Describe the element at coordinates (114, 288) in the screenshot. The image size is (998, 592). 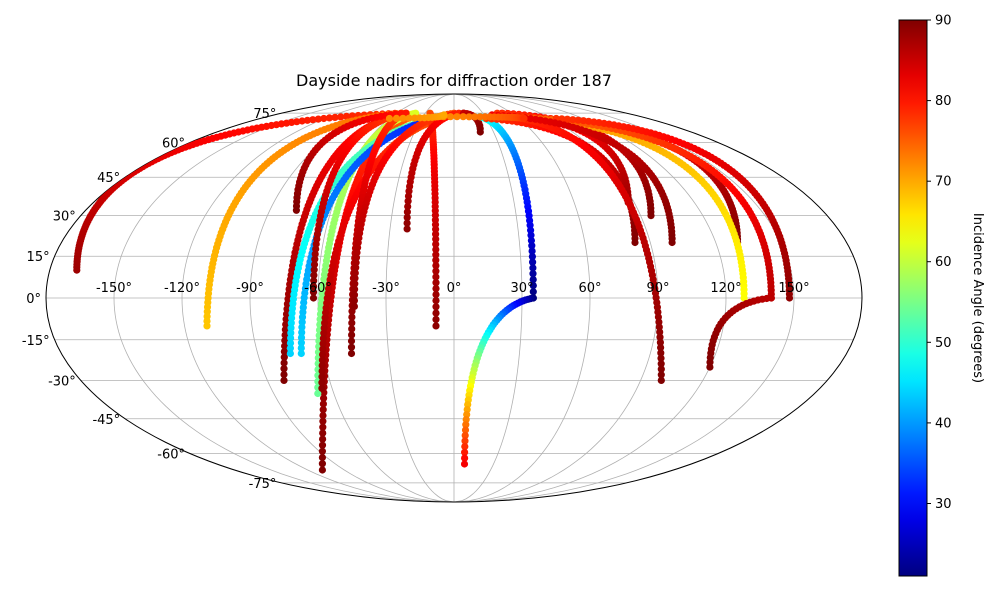
I see `longitude-tick-label: -150°` at that location.